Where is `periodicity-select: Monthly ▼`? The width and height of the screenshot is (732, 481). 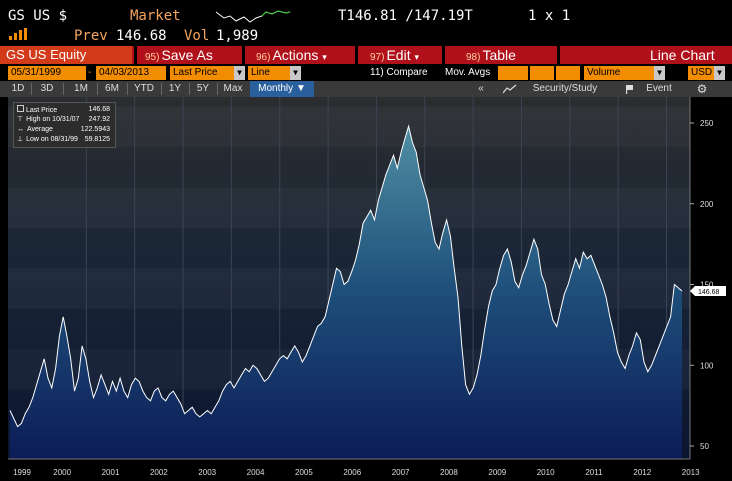 periodicity-select: Monthly ▼ is located at coordinates (282, 89).